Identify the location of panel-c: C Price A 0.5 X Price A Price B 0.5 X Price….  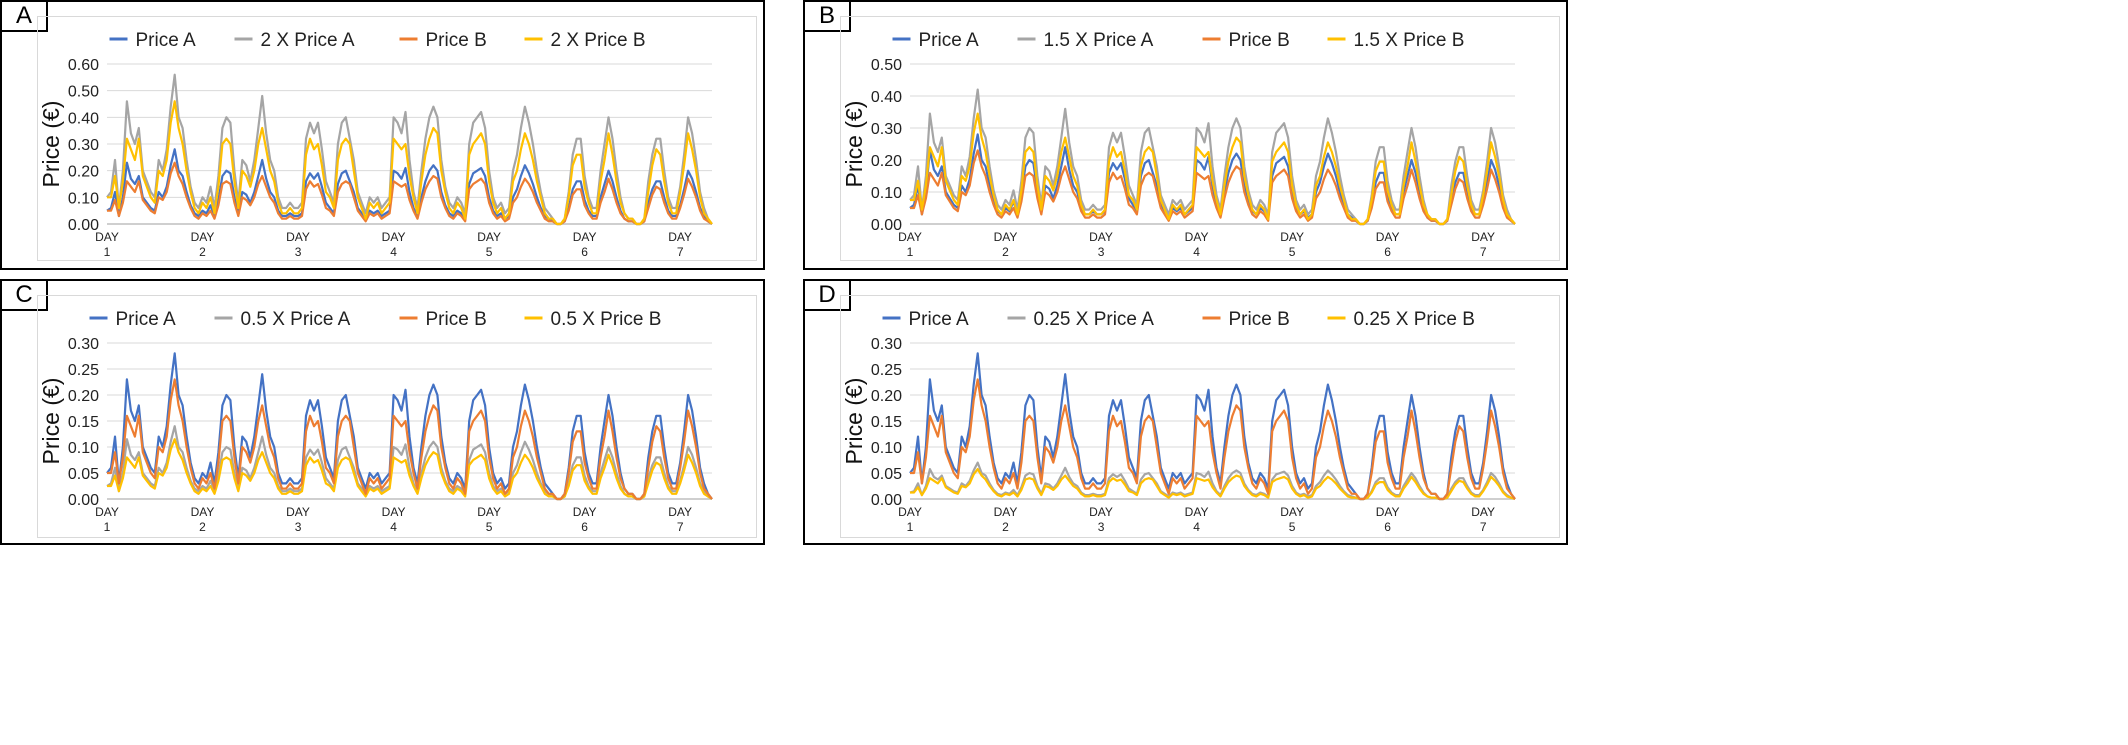
(382, 412).